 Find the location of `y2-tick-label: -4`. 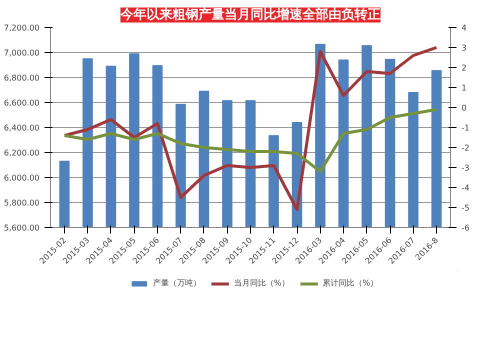

y2-tick-label: -4 is located at coordinates (466, 188).